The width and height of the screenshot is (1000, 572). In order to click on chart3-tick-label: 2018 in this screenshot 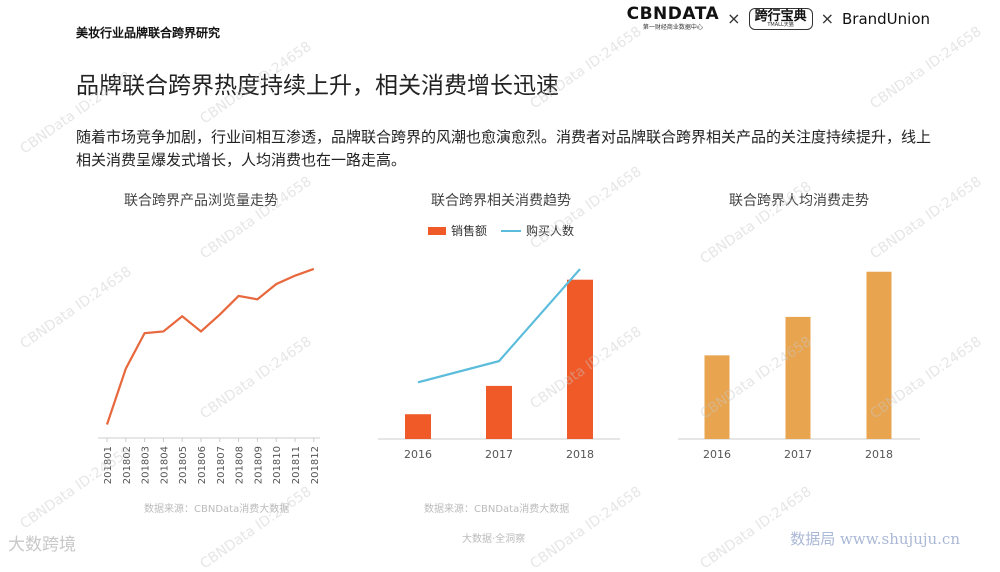, I will do `click(879, 454)`.